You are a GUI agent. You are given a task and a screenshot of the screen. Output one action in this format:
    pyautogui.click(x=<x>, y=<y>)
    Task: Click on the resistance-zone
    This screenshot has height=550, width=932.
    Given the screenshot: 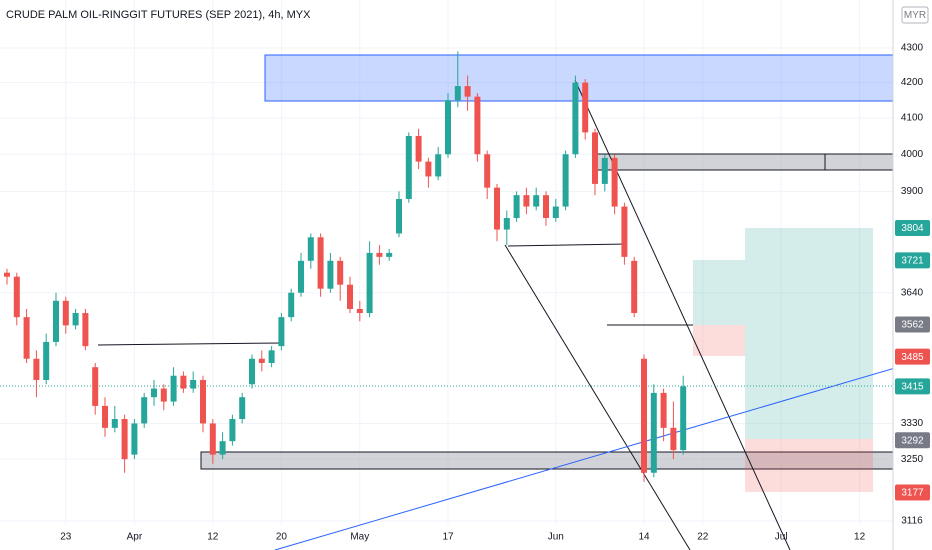 What is the action you would take?
    pyautogui.click(x=580, y=78)
    